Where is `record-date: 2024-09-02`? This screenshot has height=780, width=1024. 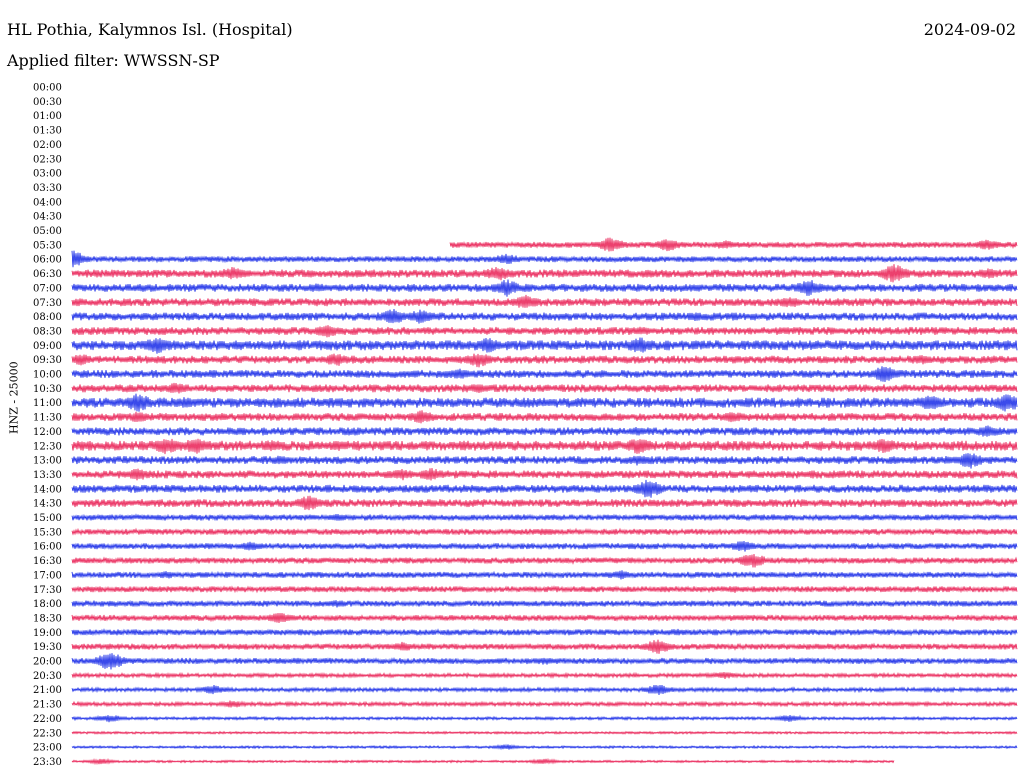 record-date: 2024-09-02 is located at coordinates (969, 29).